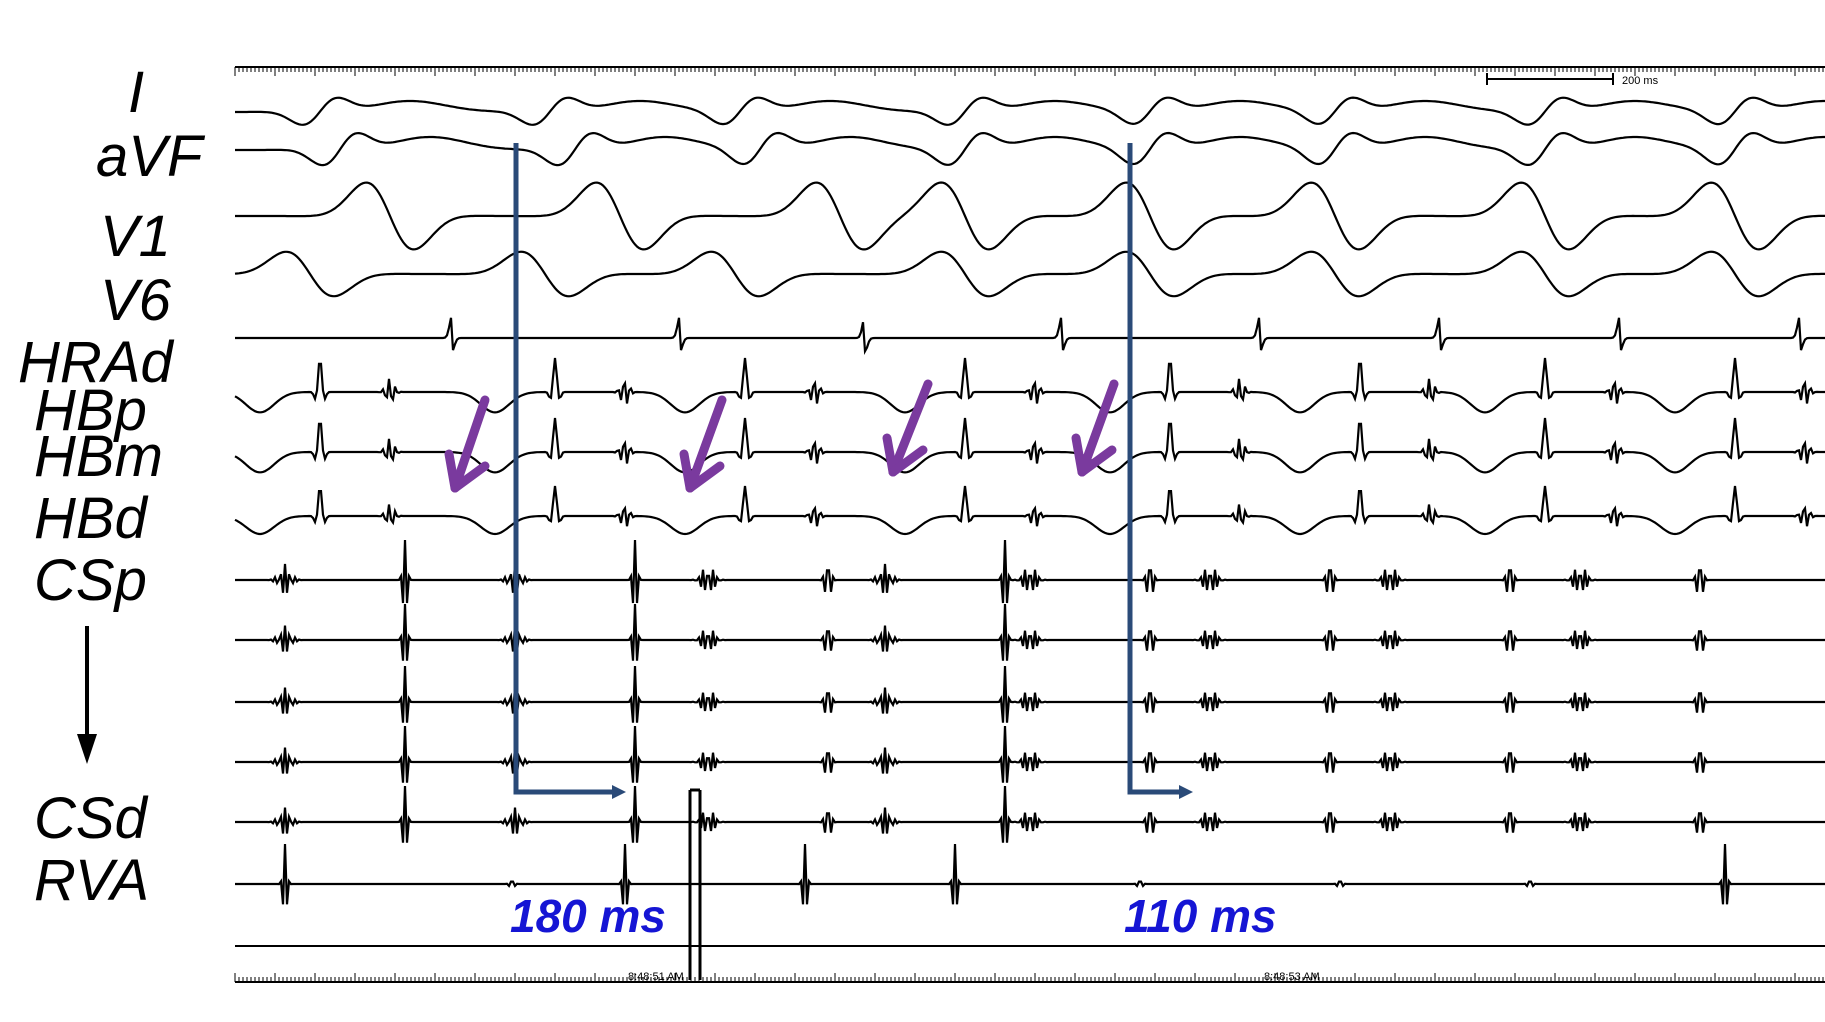 The image size is (1825, 1022). What do you see at coordinates (1030, 216) in the screenshot?
I see `trace-v1` at bounding box center [1030, 216].